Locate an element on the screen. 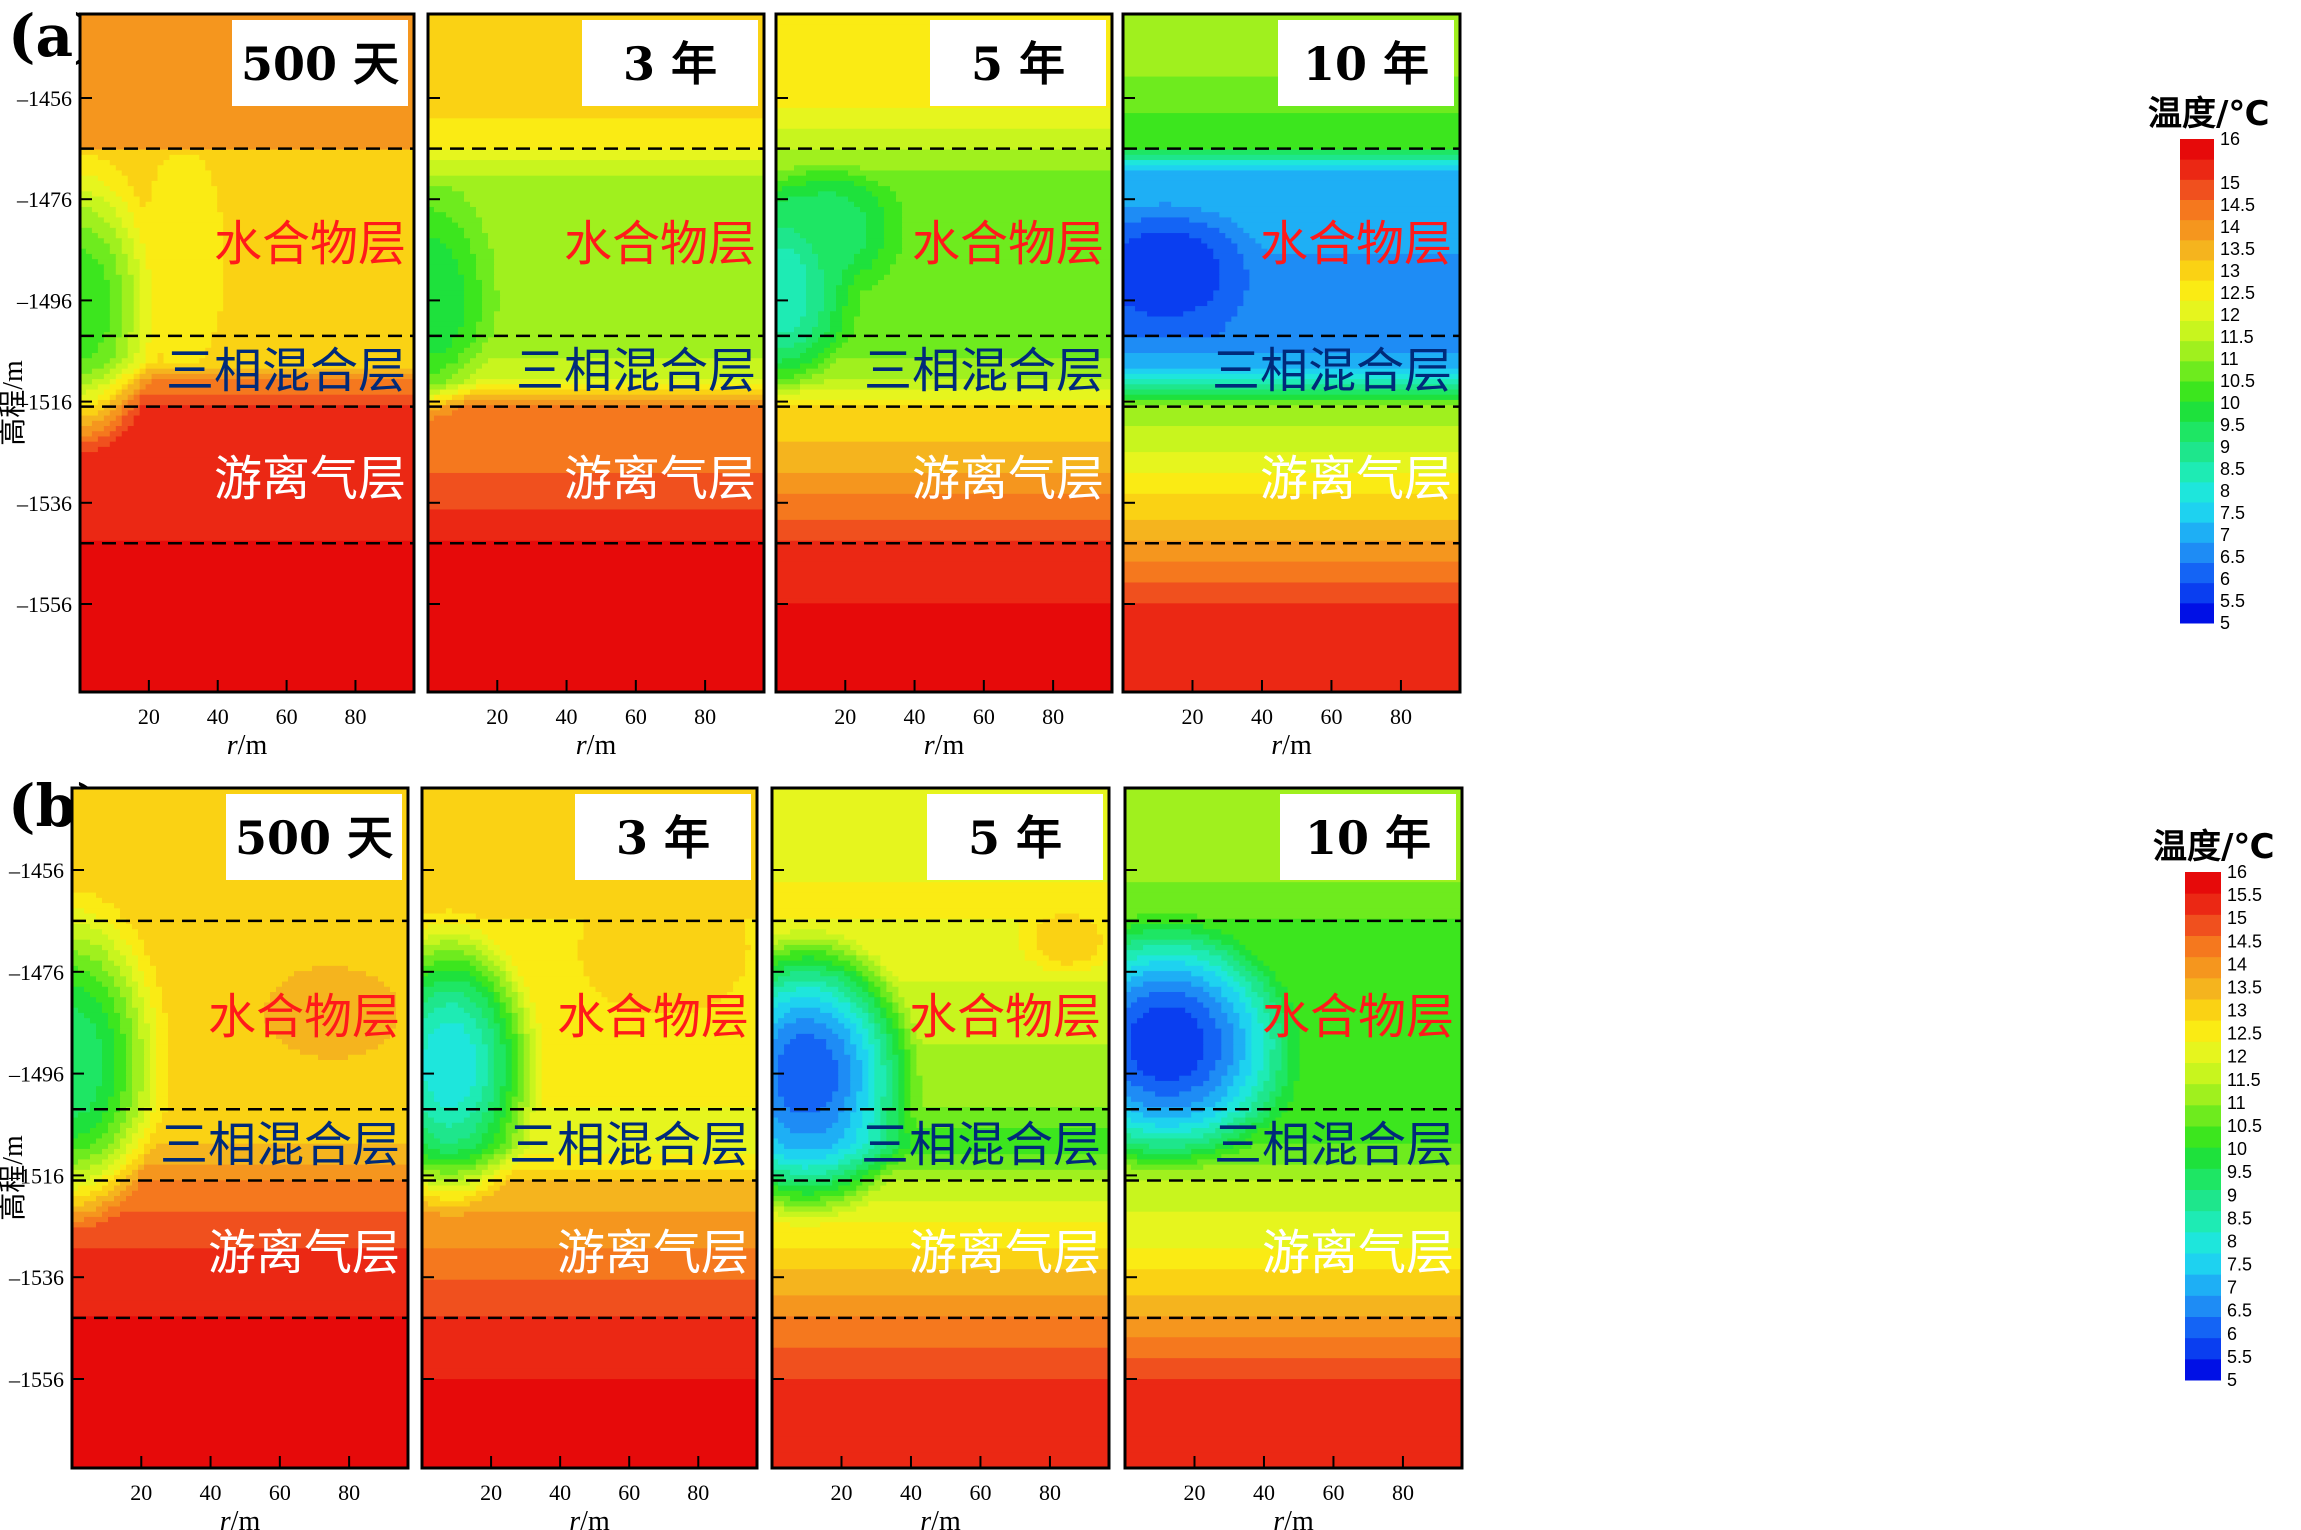  colorbar-tick-label: 14.5 is located at coordinates (2244, 941).